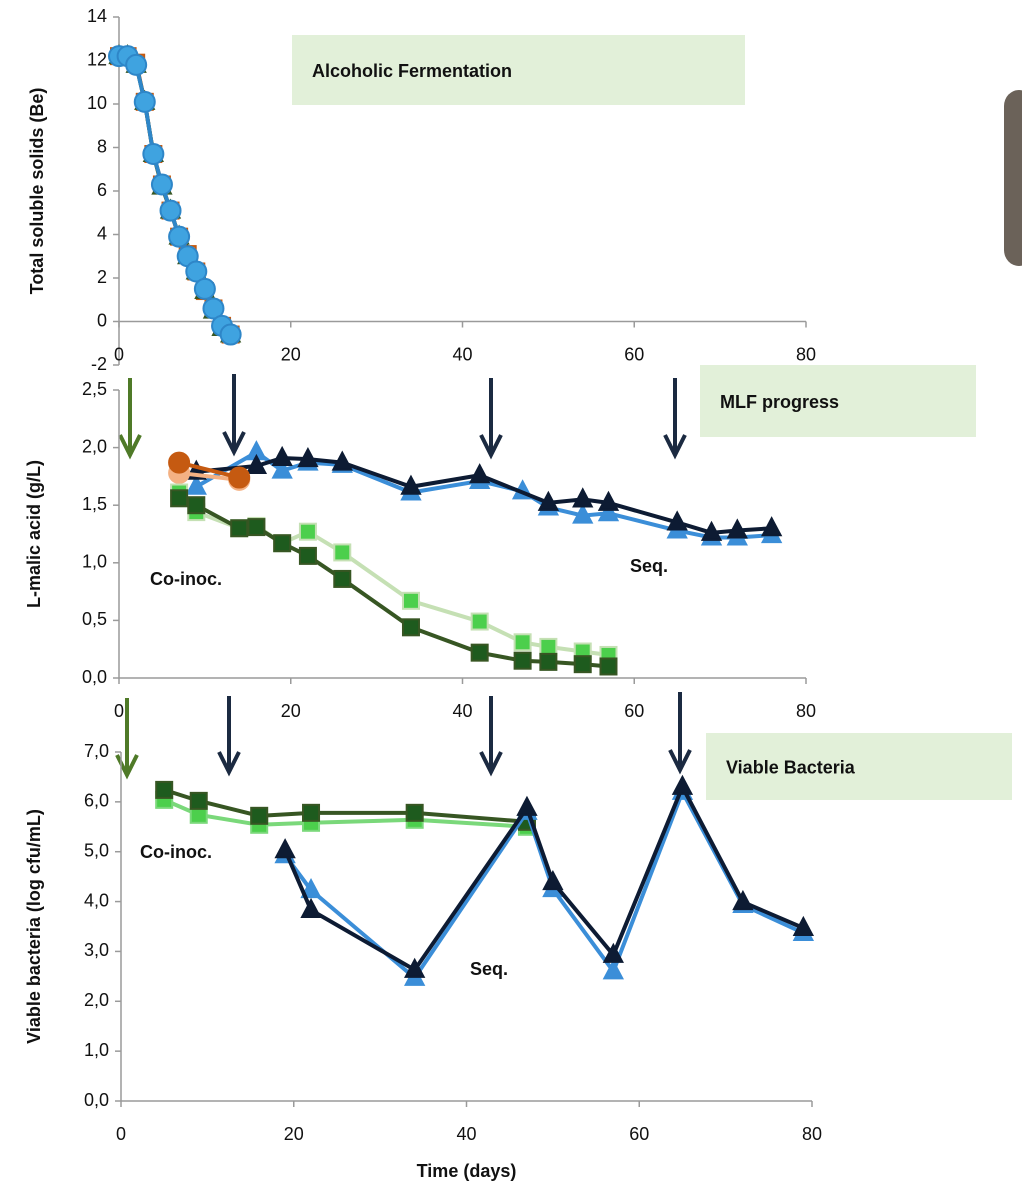 The image size is (1022, 1187). Describe the element at coordinates (94, 389) in the screenshot. I see `y-tick-label: 2,5` at that location.